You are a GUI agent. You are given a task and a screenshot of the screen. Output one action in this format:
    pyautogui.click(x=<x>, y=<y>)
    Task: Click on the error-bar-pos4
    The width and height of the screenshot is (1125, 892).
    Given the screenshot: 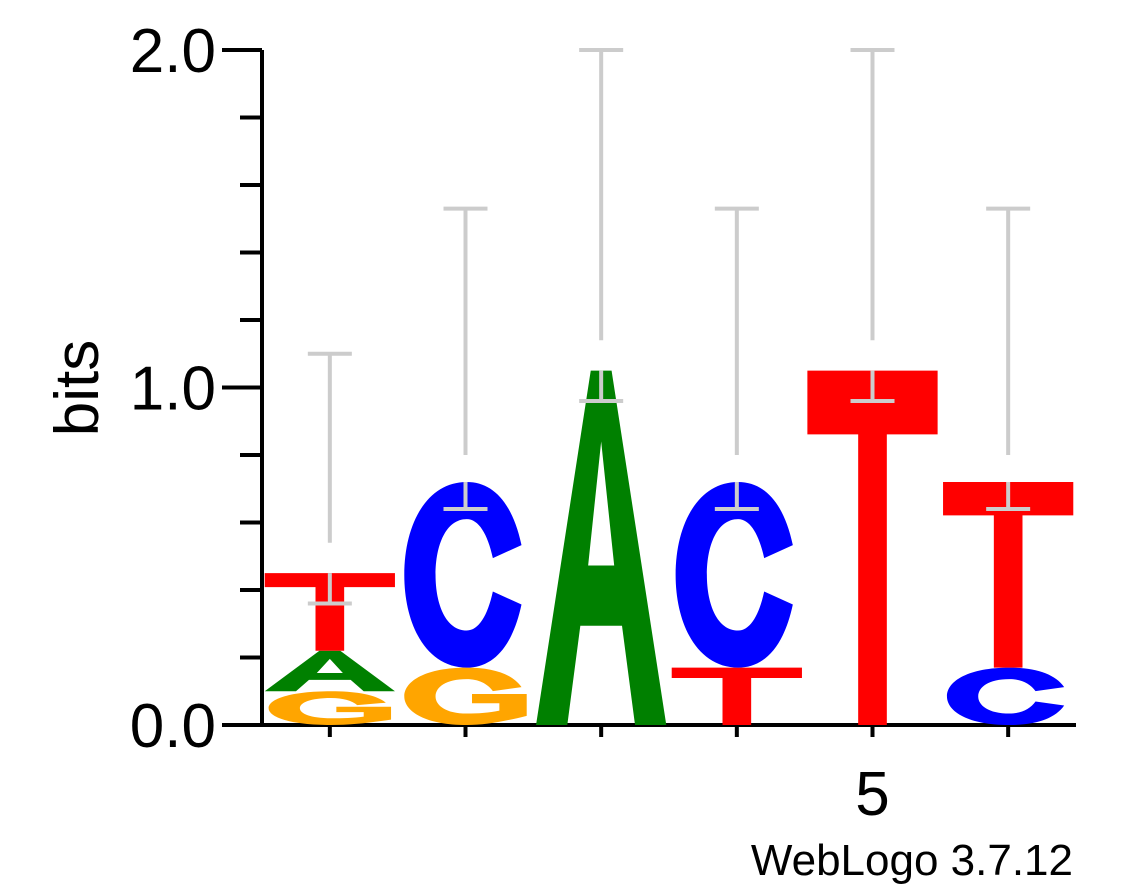 What is the action you would take?
    pyautogui.click(x=736, y=358)
    